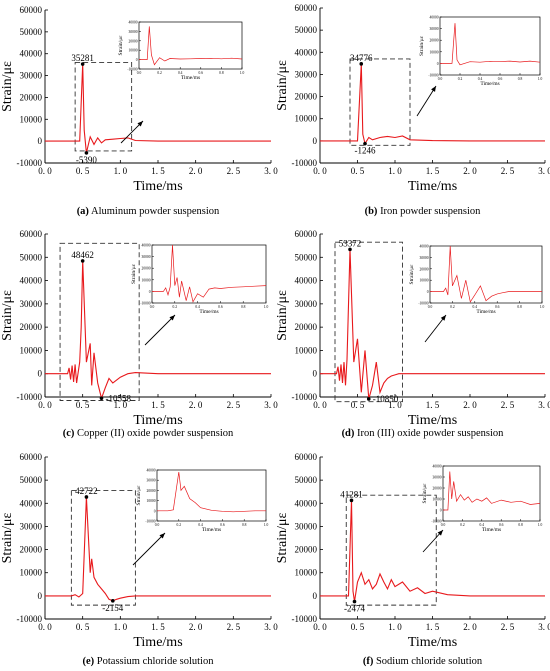 The height and width of the screenshot is (671, 550). I want to click on inset-frame, so click(211, 495).